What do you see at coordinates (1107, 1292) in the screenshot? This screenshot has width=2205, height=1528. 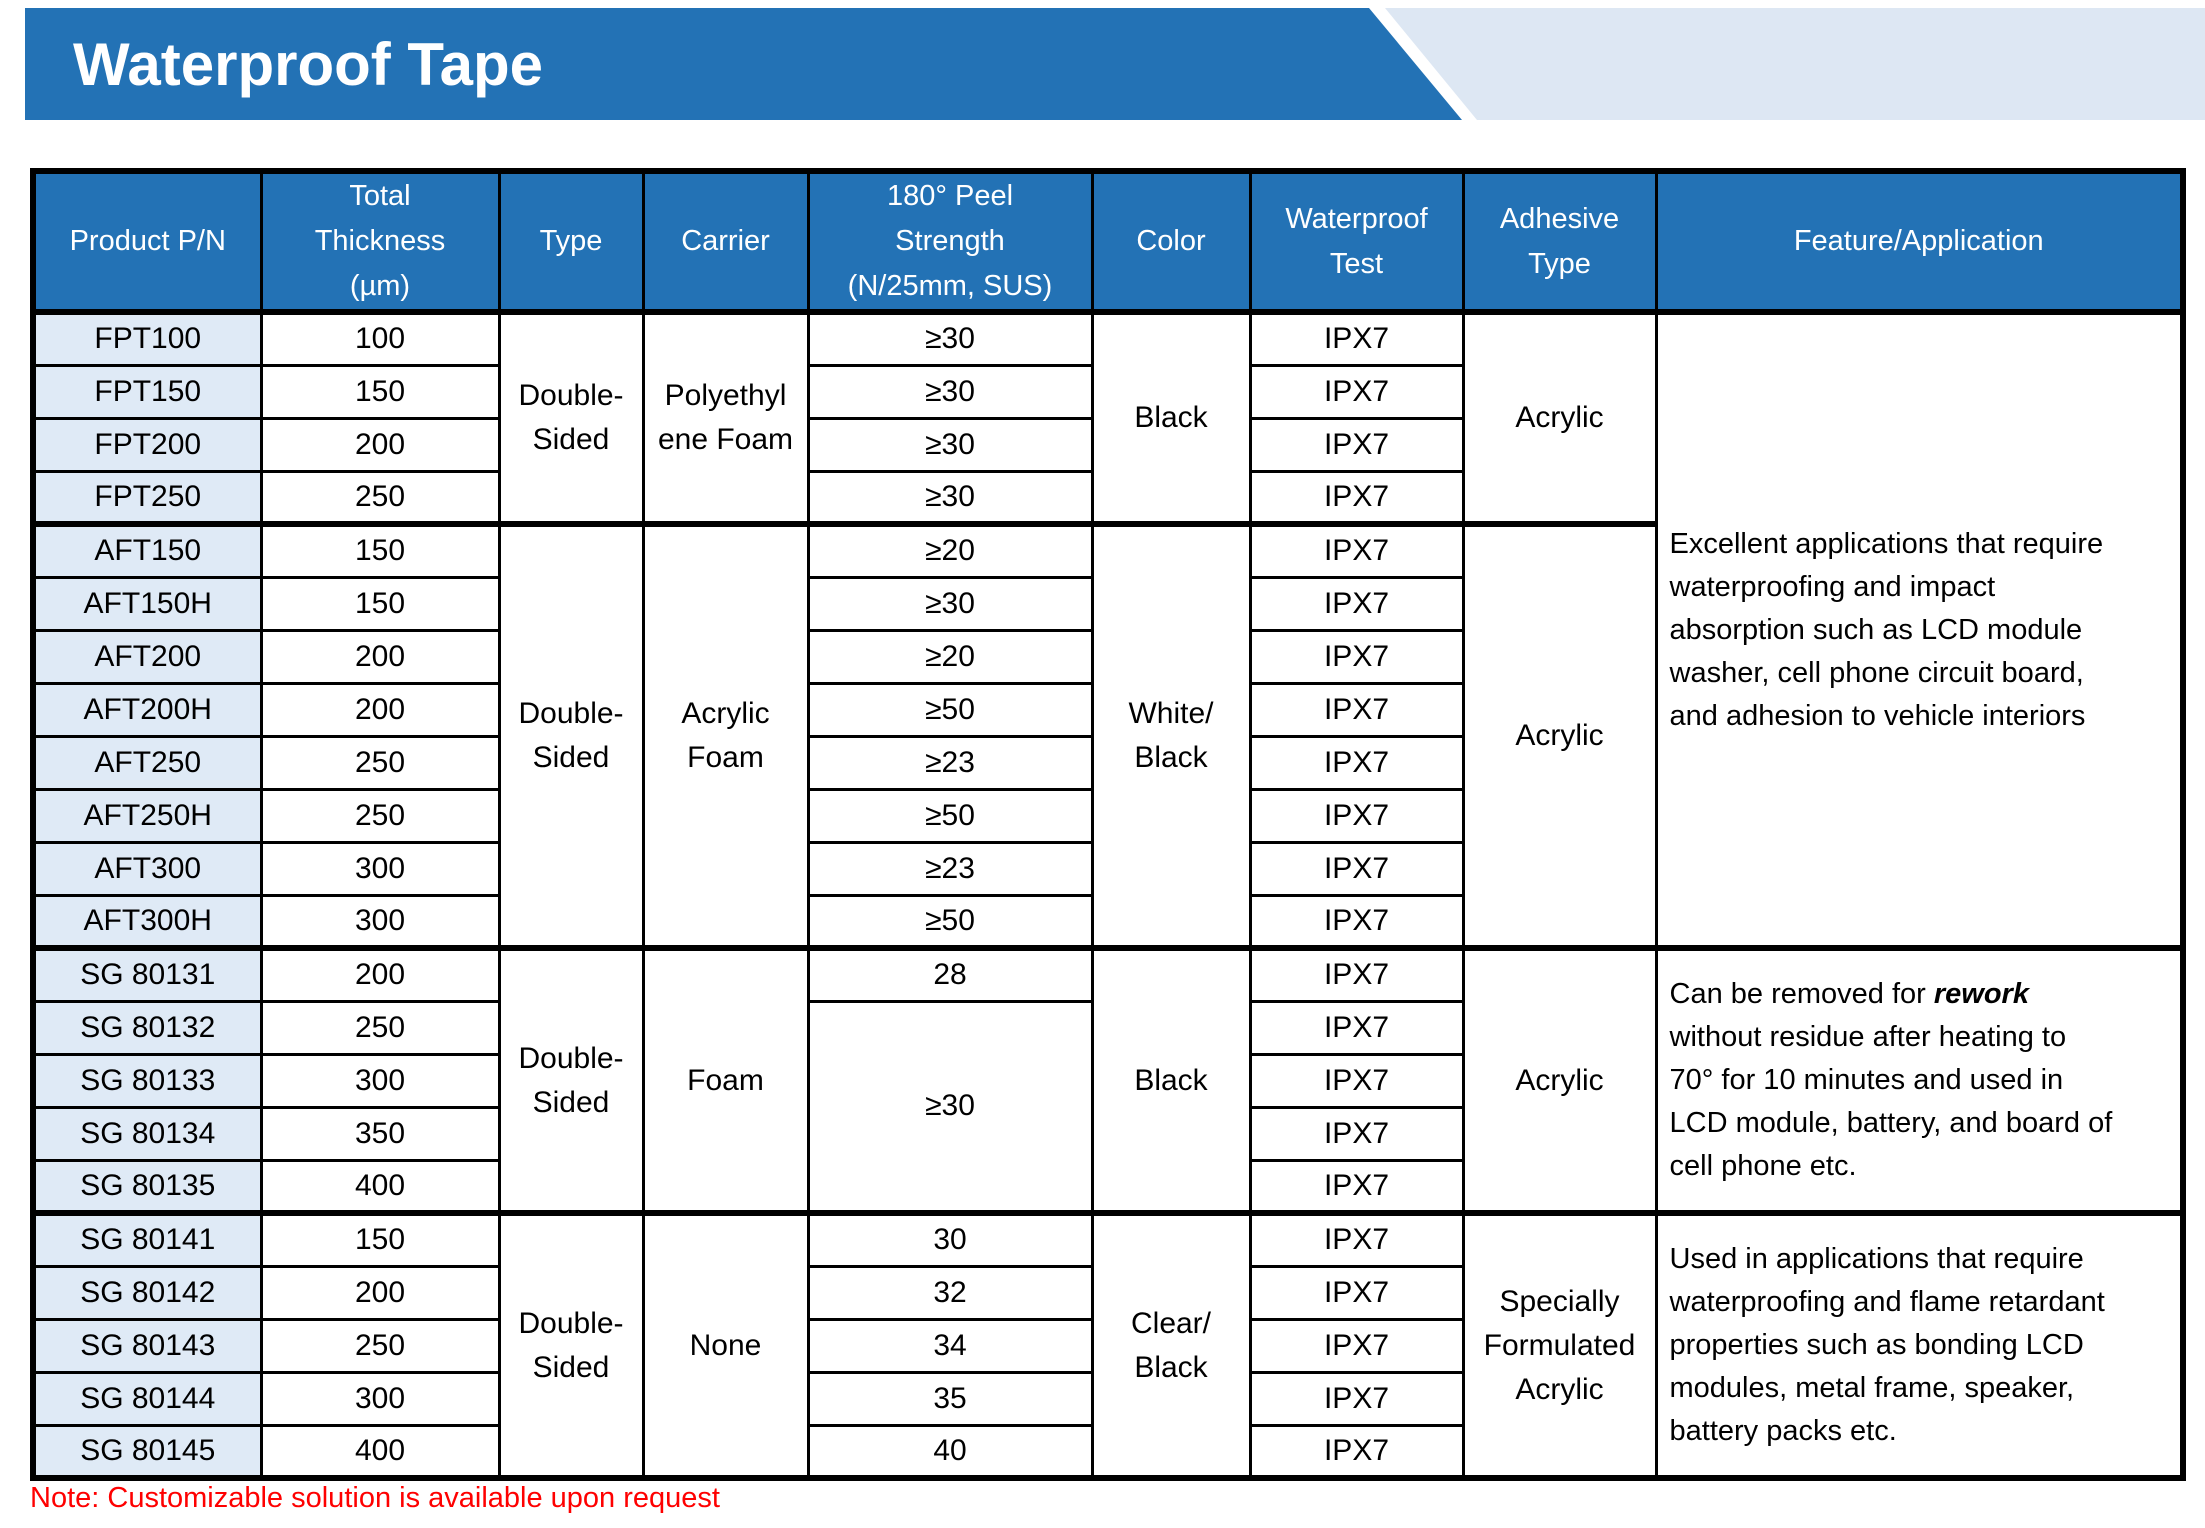 I see `table-row: SG 80142 200 32 IPX7` at bounding box center [1107, 1292].